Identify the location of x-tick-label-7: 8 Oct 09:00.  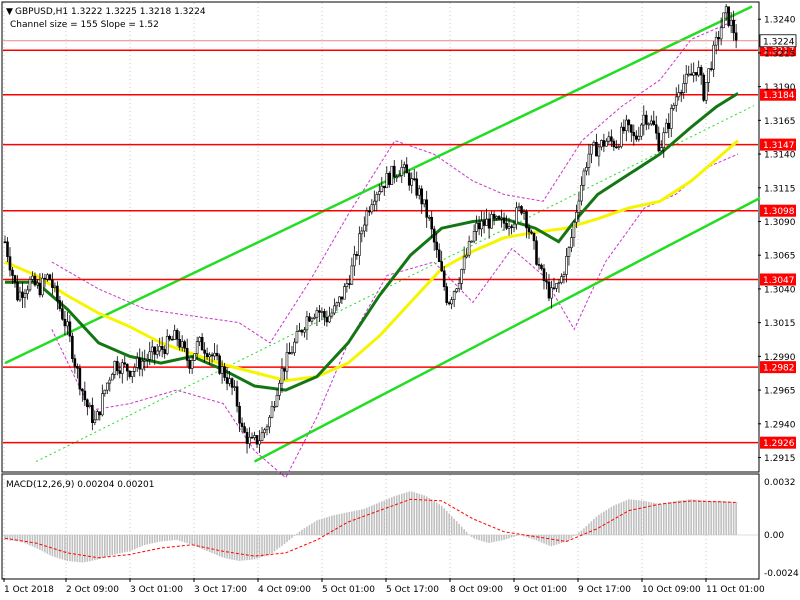
(476, 590).